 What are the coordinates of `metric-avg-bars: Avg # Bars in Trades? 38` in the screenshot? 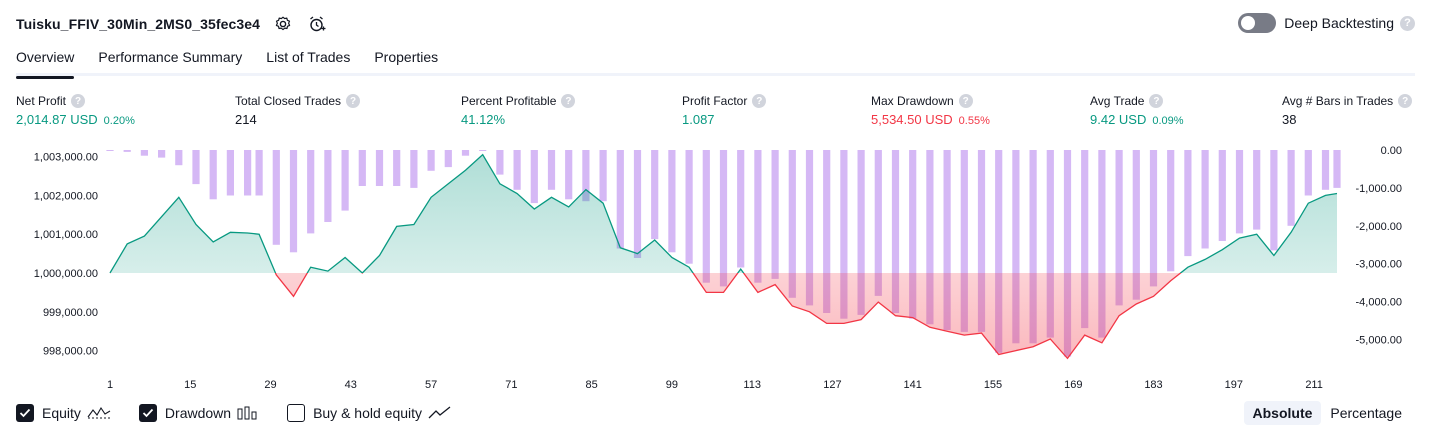 It's located at (1347, 110).